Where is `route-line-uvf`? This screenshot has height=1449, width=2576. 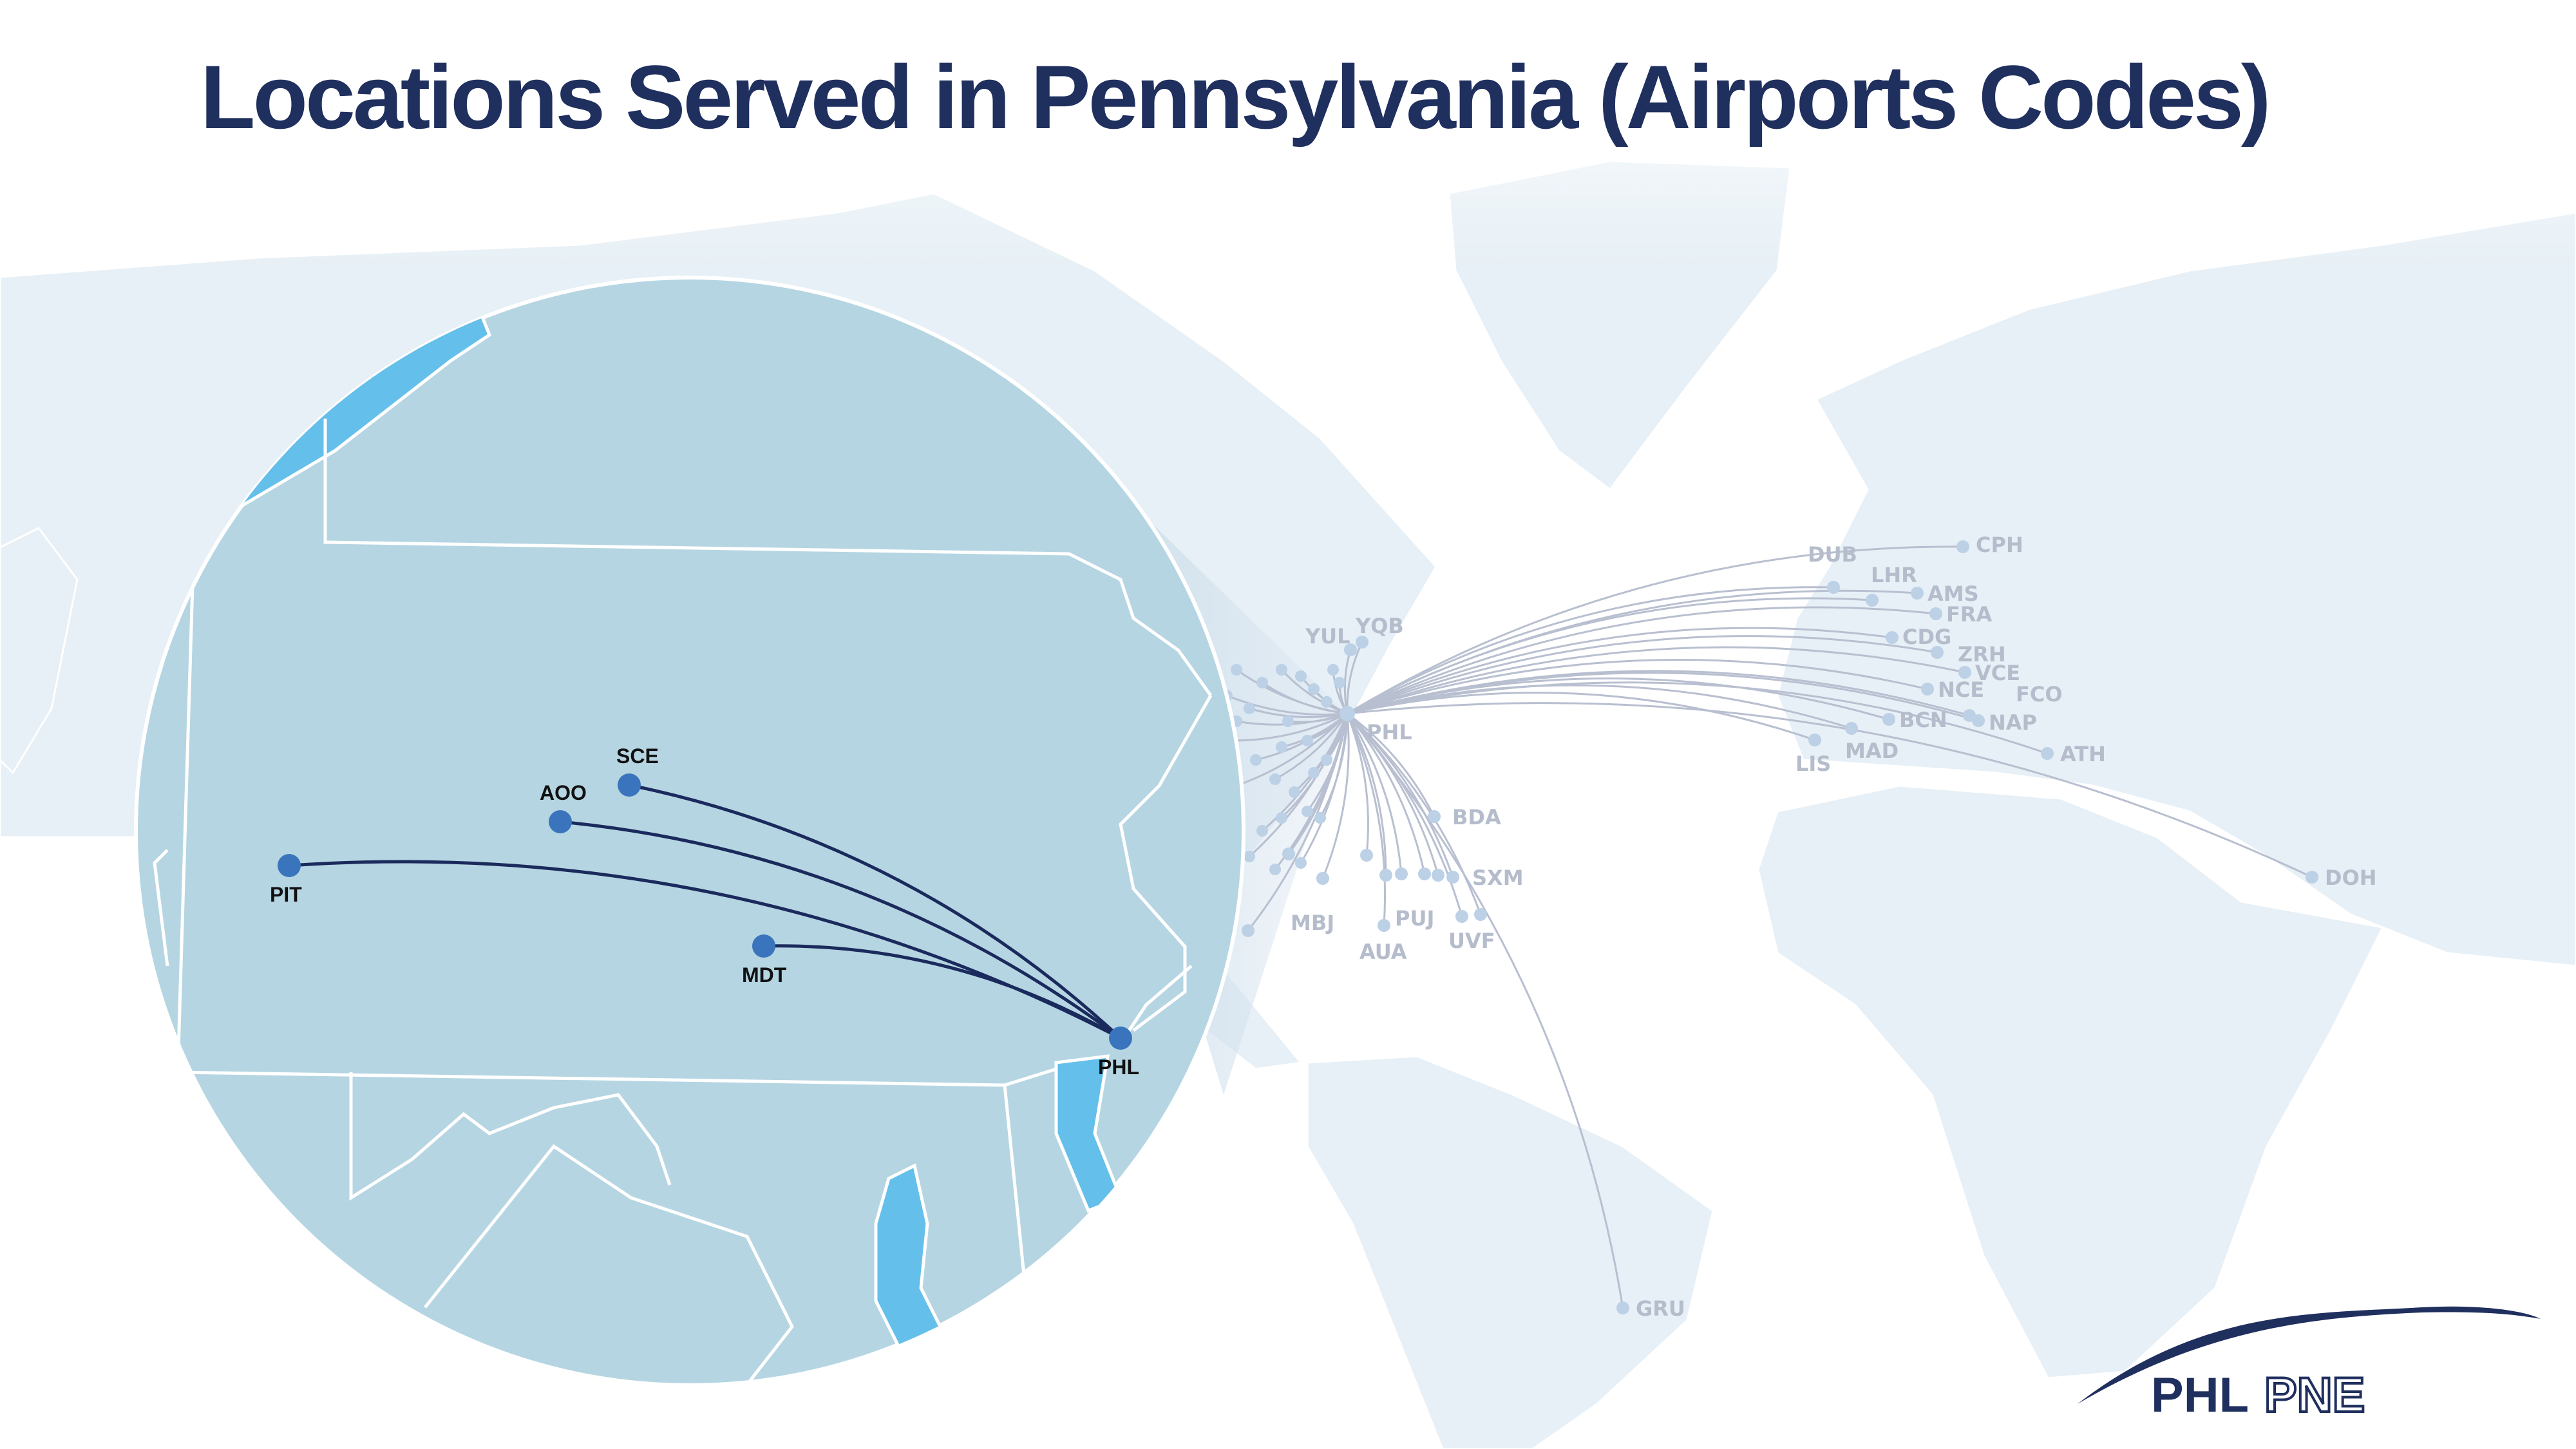 route-line-uvf is located at coordinates (1414, 813).